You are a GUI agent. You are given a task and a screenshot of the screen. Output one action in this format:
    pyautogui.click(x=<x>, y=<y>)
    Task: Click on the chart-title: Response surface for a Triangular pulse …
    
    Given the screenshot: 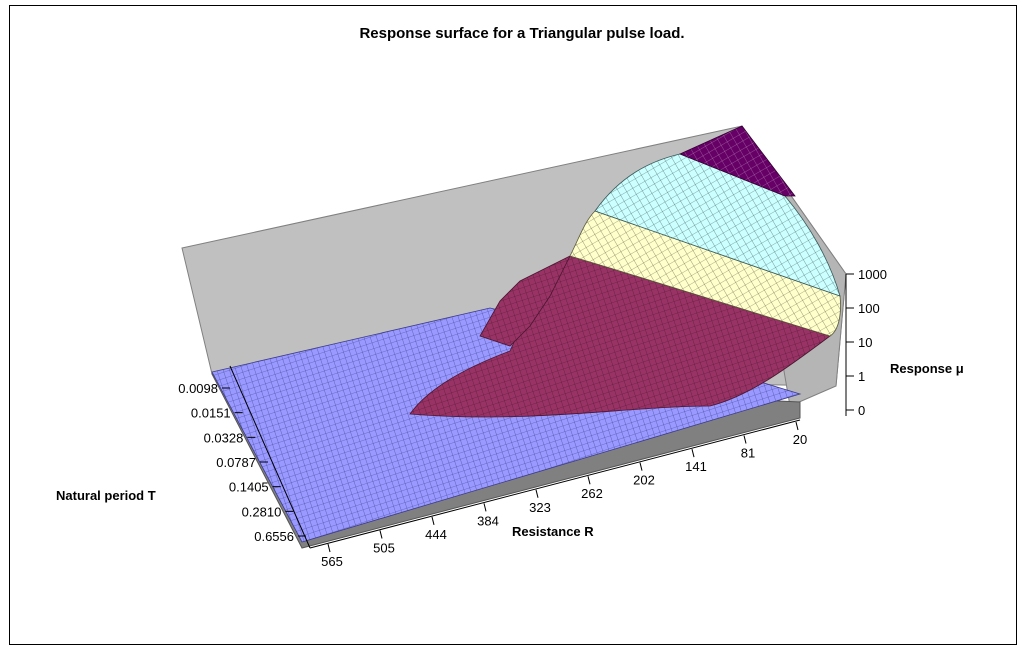 What is the action you would take?
    pyautogui.click(x=521, y=33)
    